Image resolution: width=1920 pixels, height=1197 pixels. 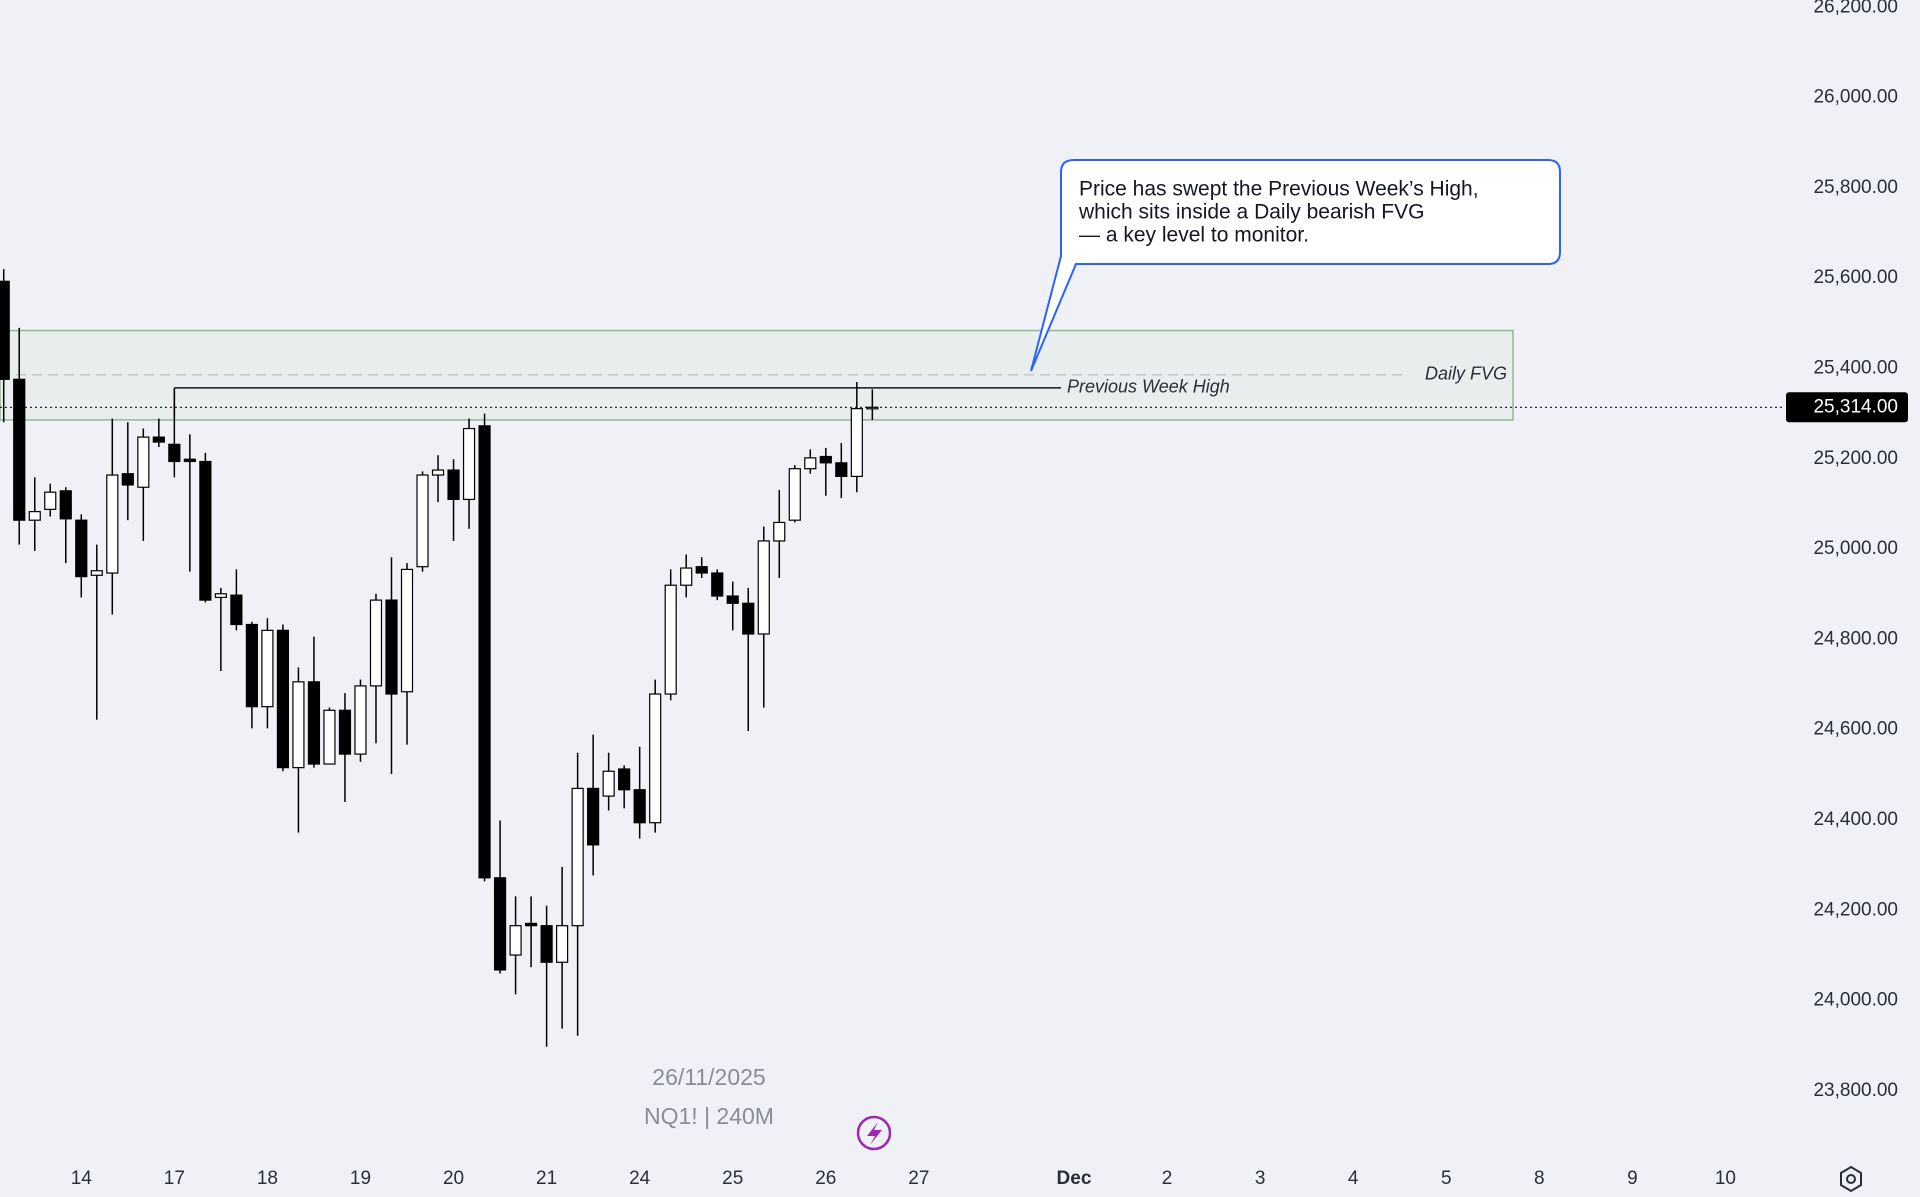 What do you see at coordinates (174, 1178) in the screenshot?
I see `x-tick-label: 17` at bounding box center [174, 1178].